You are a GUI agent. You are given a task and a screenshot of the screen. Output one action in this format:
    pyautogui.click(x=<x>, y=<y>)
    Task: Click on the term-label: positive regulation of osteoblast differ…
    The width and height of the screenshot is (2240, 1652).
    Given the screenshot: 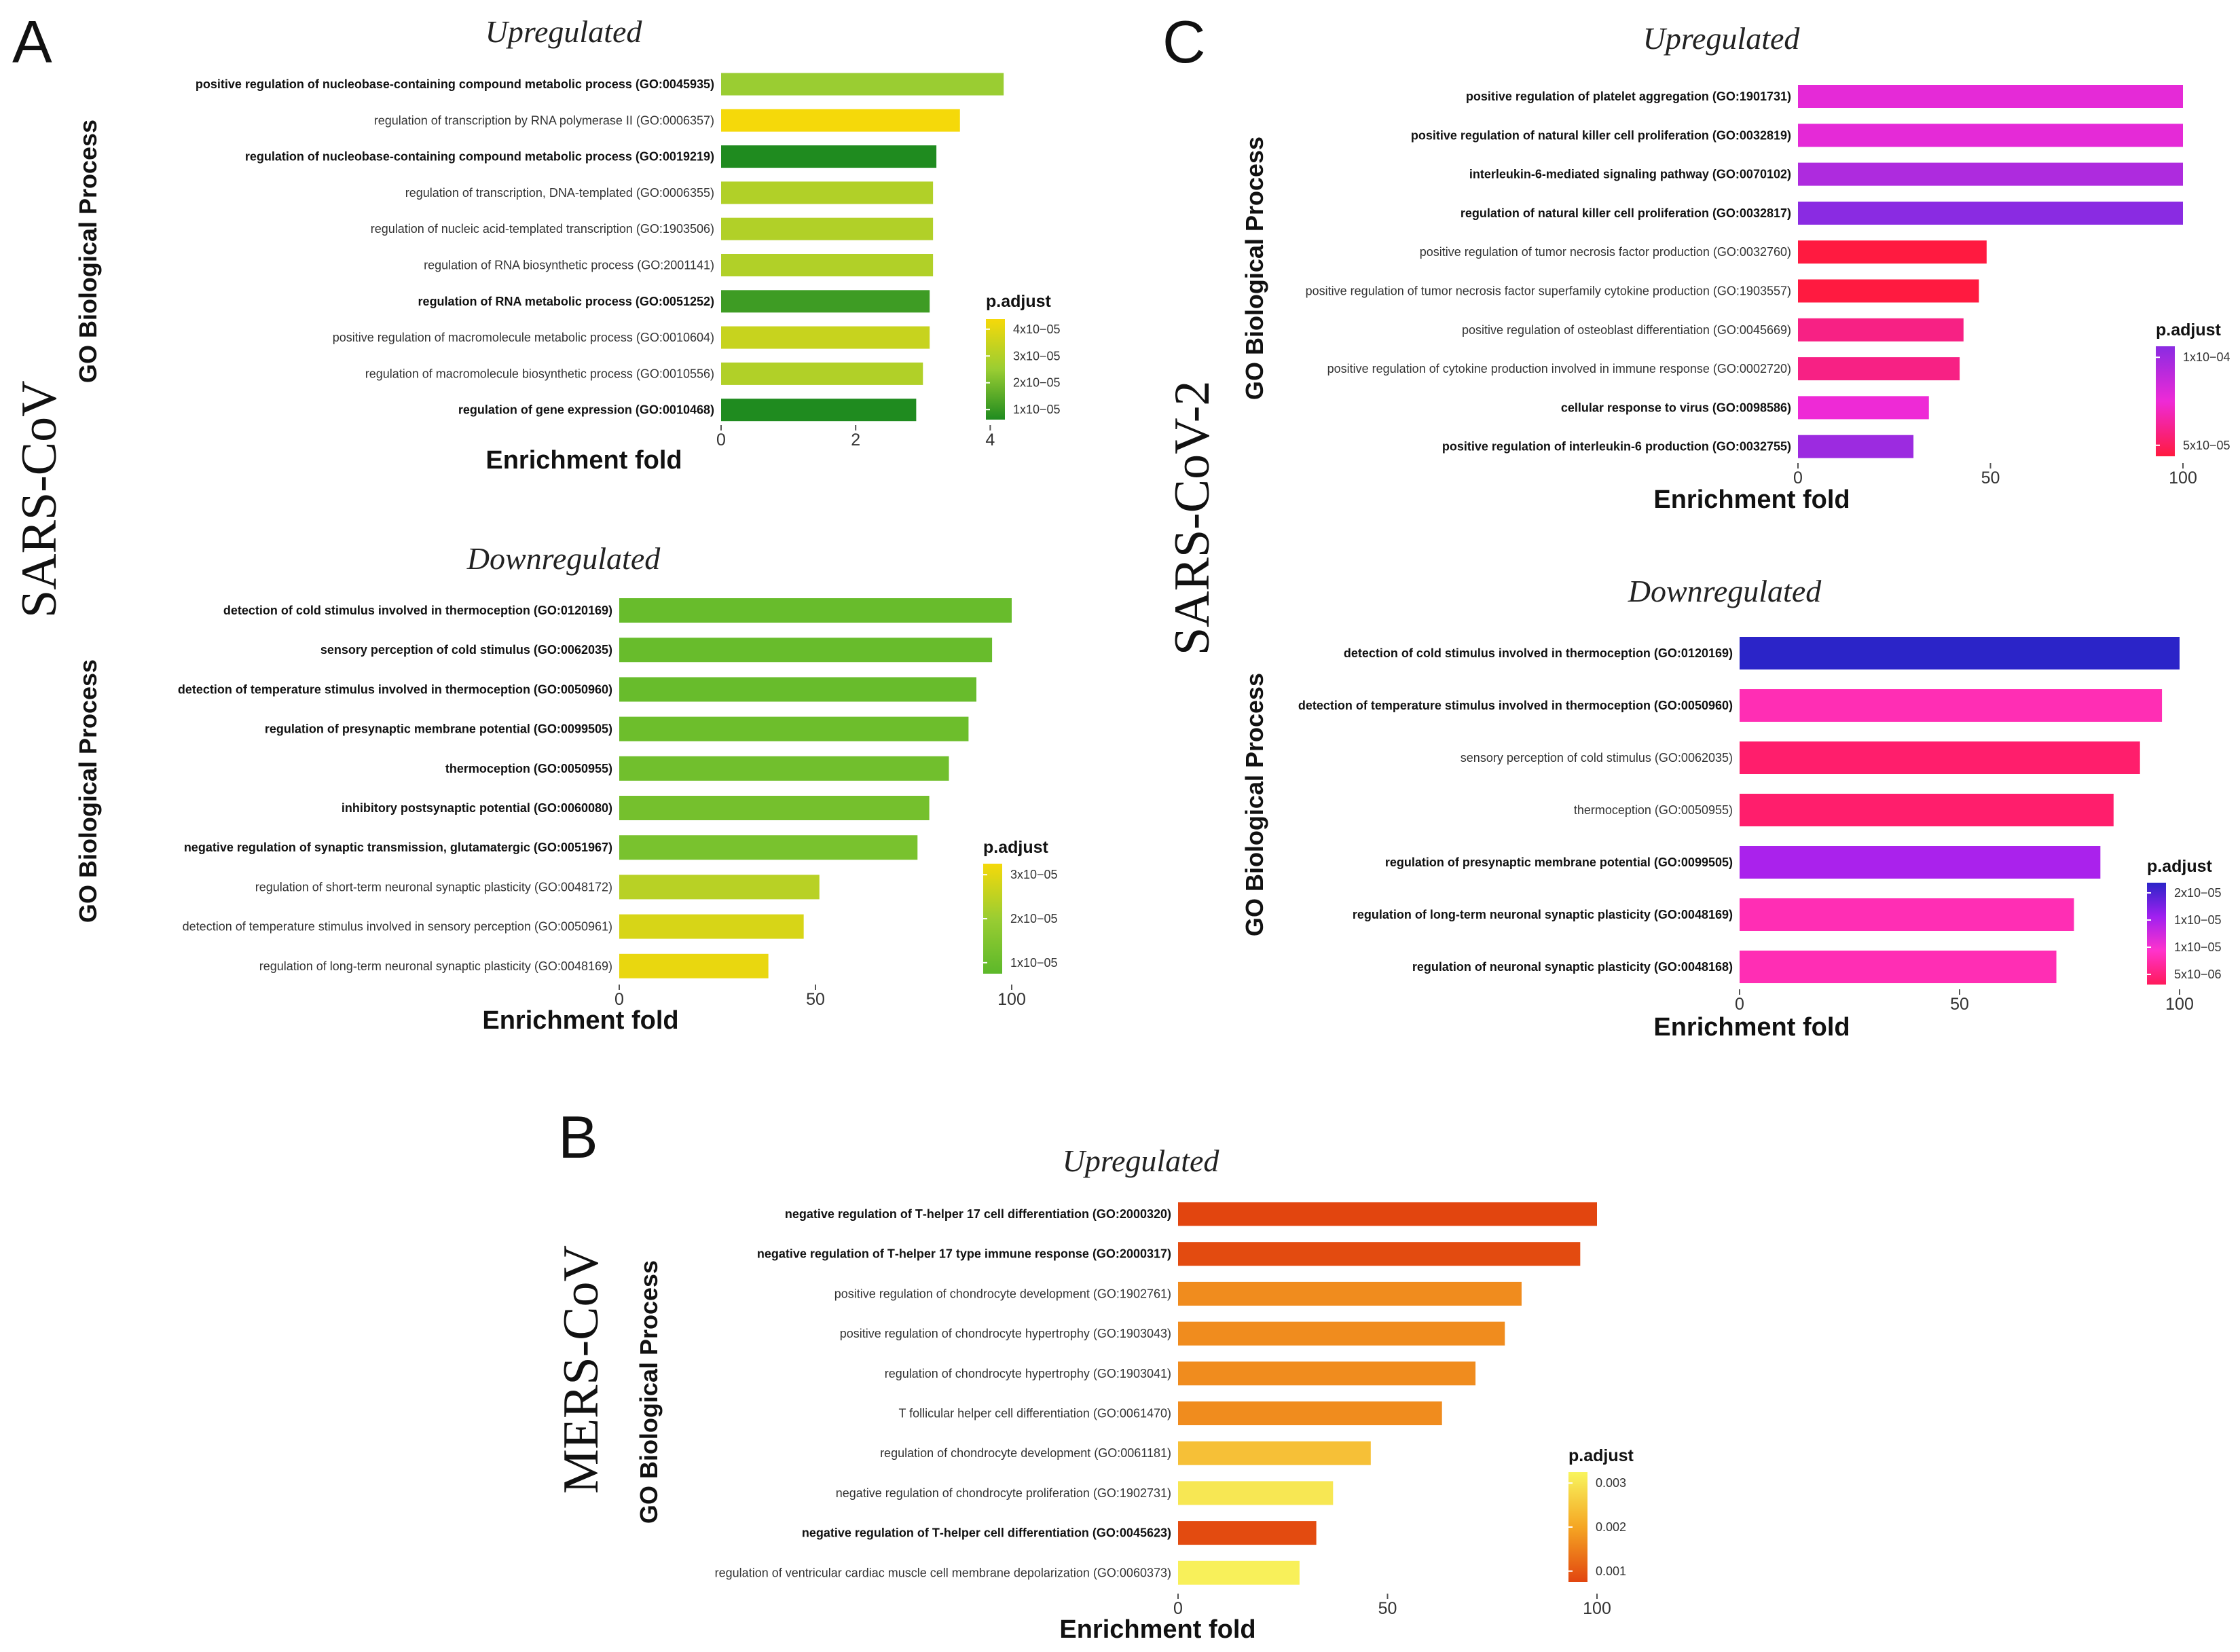 What is the action you would take?
    pyautogui.click(x=1626, y=330)
    